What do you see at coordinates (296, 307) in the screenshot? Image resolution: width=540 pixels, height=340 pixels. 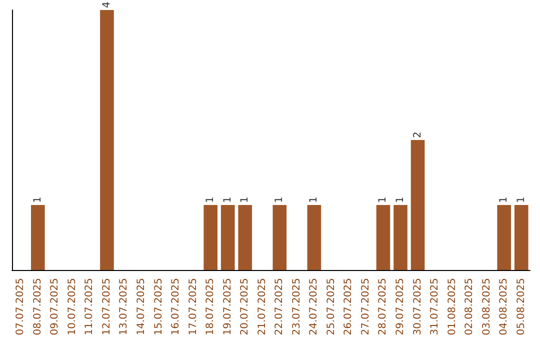 I see `x-tick-label: 23.07.2025` at bounding box center [296, 307].